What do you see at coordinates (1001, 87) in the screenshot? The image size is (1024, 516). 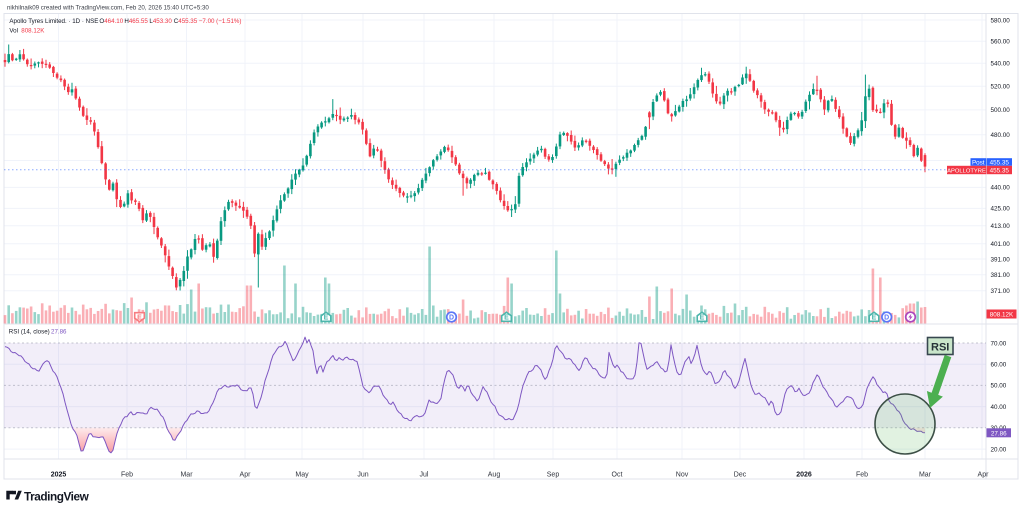 I see `svg-text: 520.00` at bounding box center [1001, 87].